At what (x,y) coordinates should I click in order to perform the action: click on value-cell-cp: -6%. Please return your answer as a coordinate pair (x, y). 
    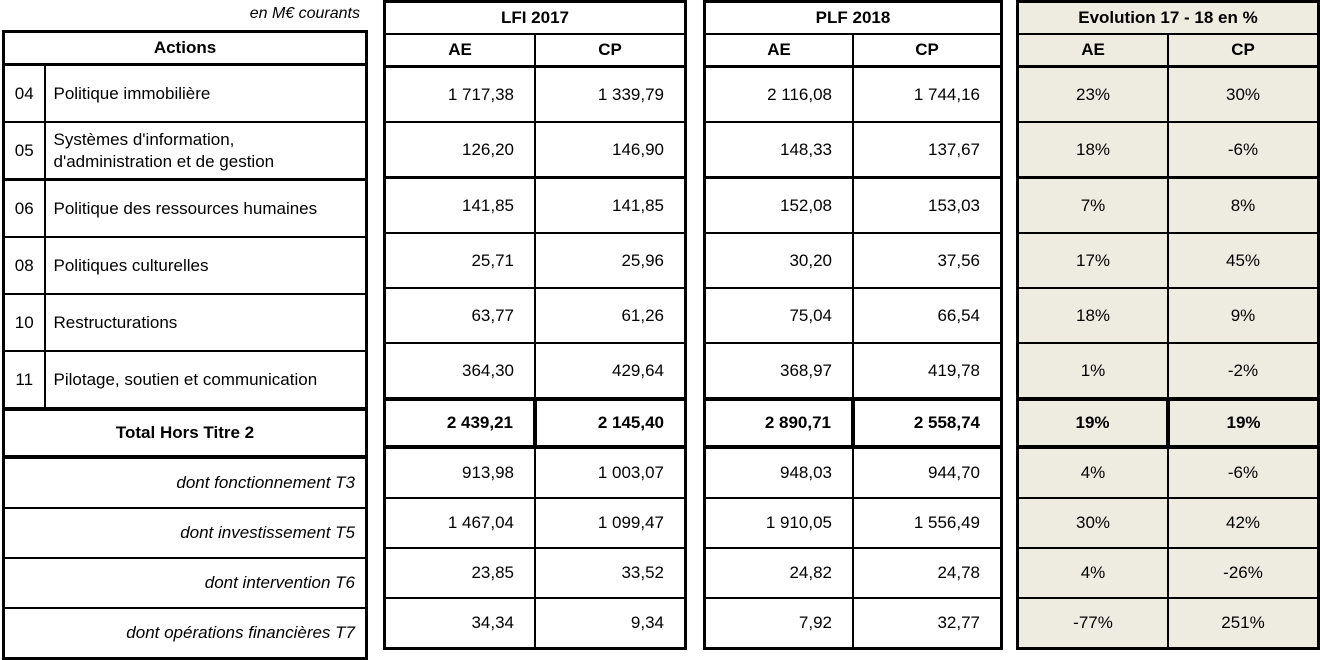
    Looking at the image, I should click on (1243, 150).